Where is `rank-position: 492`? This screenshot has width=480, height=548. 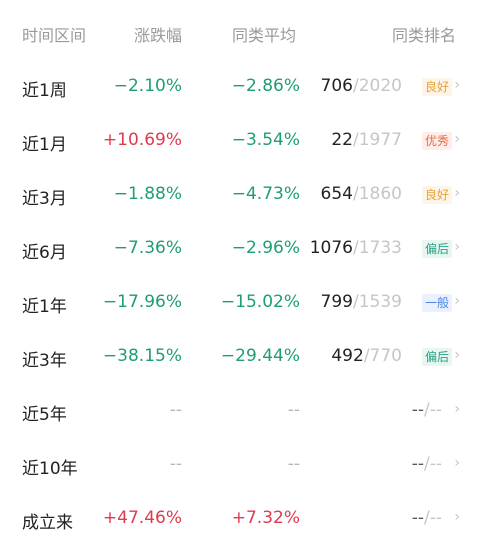 rank-position: 492 is located at coordinates (347, 356).